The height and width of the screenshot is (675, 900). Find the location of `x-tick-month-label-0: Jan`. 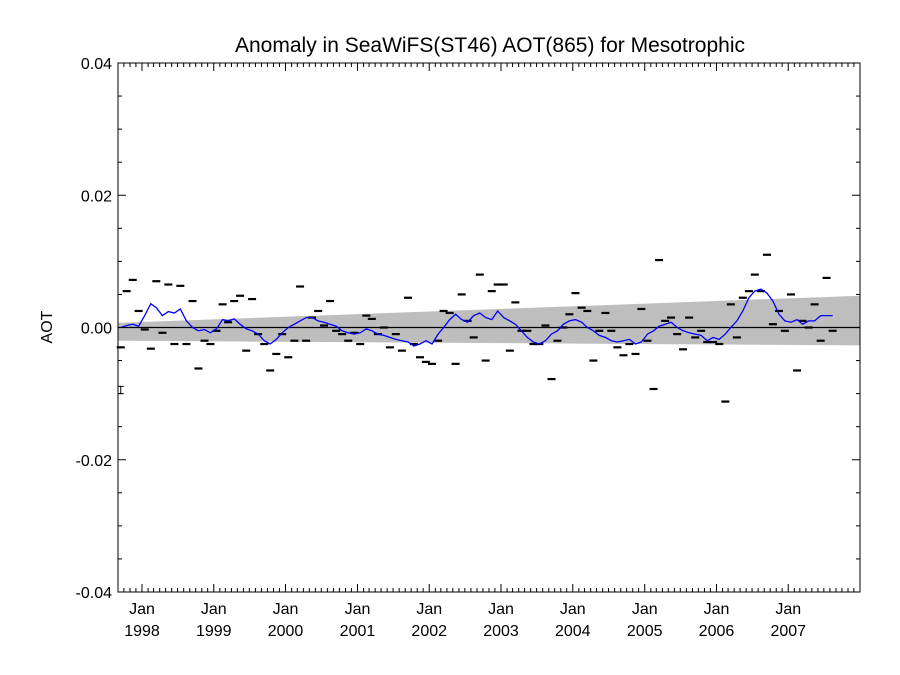

x-tick-month-label-0: Jan is located at coordinates (142, 609).